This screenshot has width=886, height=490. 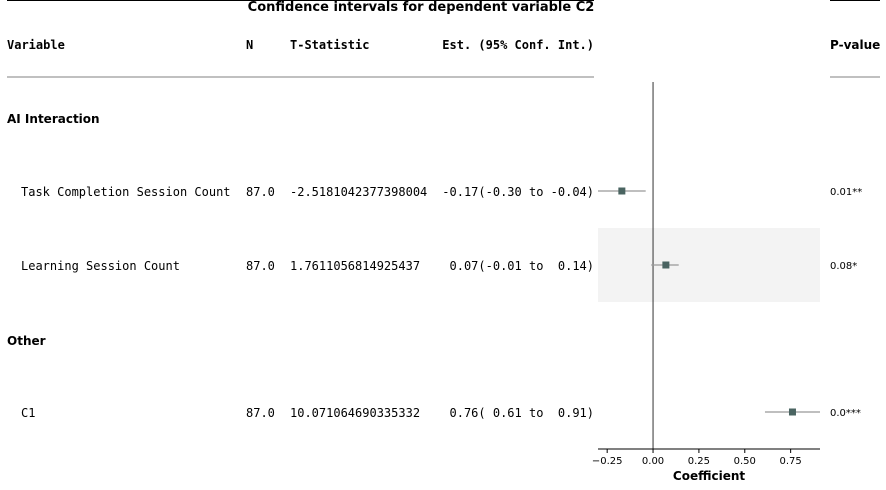 What do you see at coordinates (26, 341) in the screenshot?
I see `group-label: Other` at bounding box center [26, 341].